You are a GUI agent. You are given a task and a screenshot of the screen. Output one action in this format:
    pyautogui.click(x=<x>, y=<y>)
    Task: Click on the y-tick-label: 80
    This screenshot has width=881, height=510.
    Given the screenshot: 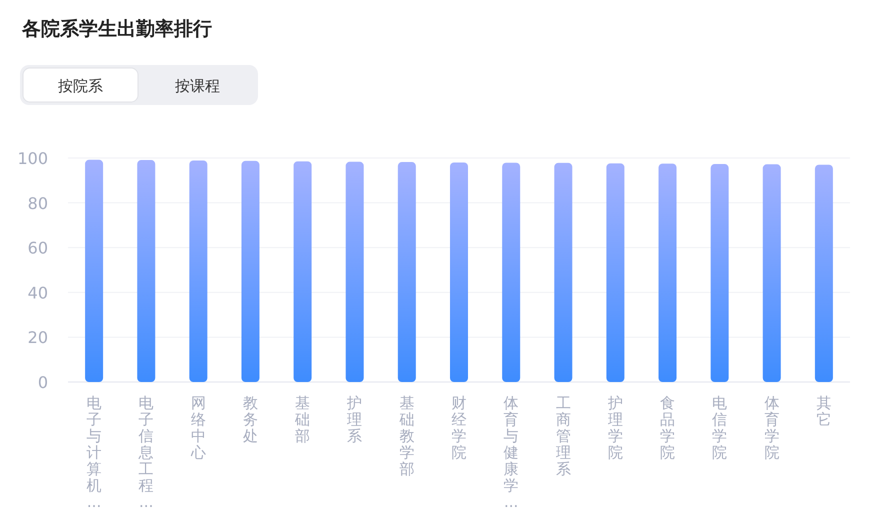 What is the action you would take?
    pyautogui.click(x=38, y=203)
    